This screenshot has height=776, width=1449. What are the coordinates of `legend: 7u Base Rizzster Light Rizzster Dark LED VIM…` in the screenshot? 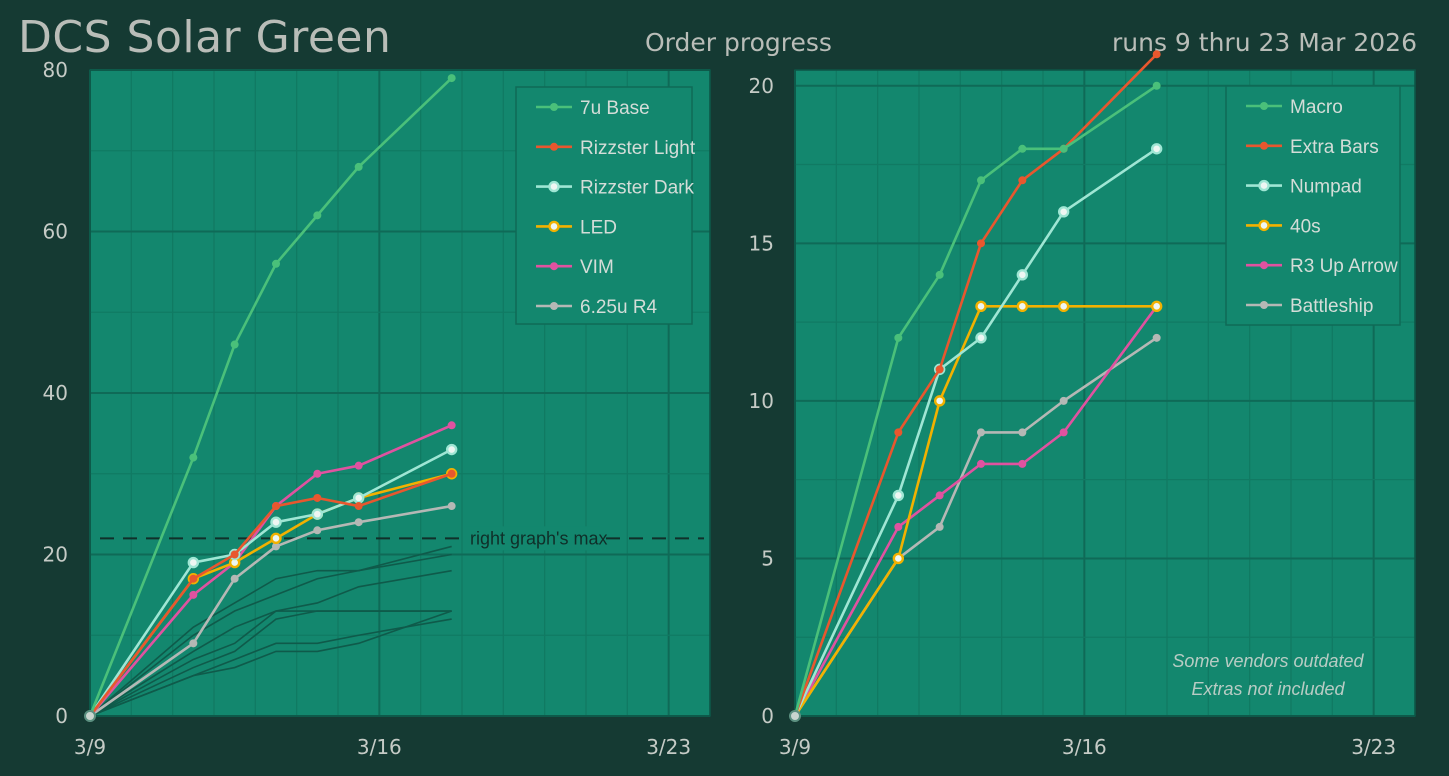 It's located at (605, 205).